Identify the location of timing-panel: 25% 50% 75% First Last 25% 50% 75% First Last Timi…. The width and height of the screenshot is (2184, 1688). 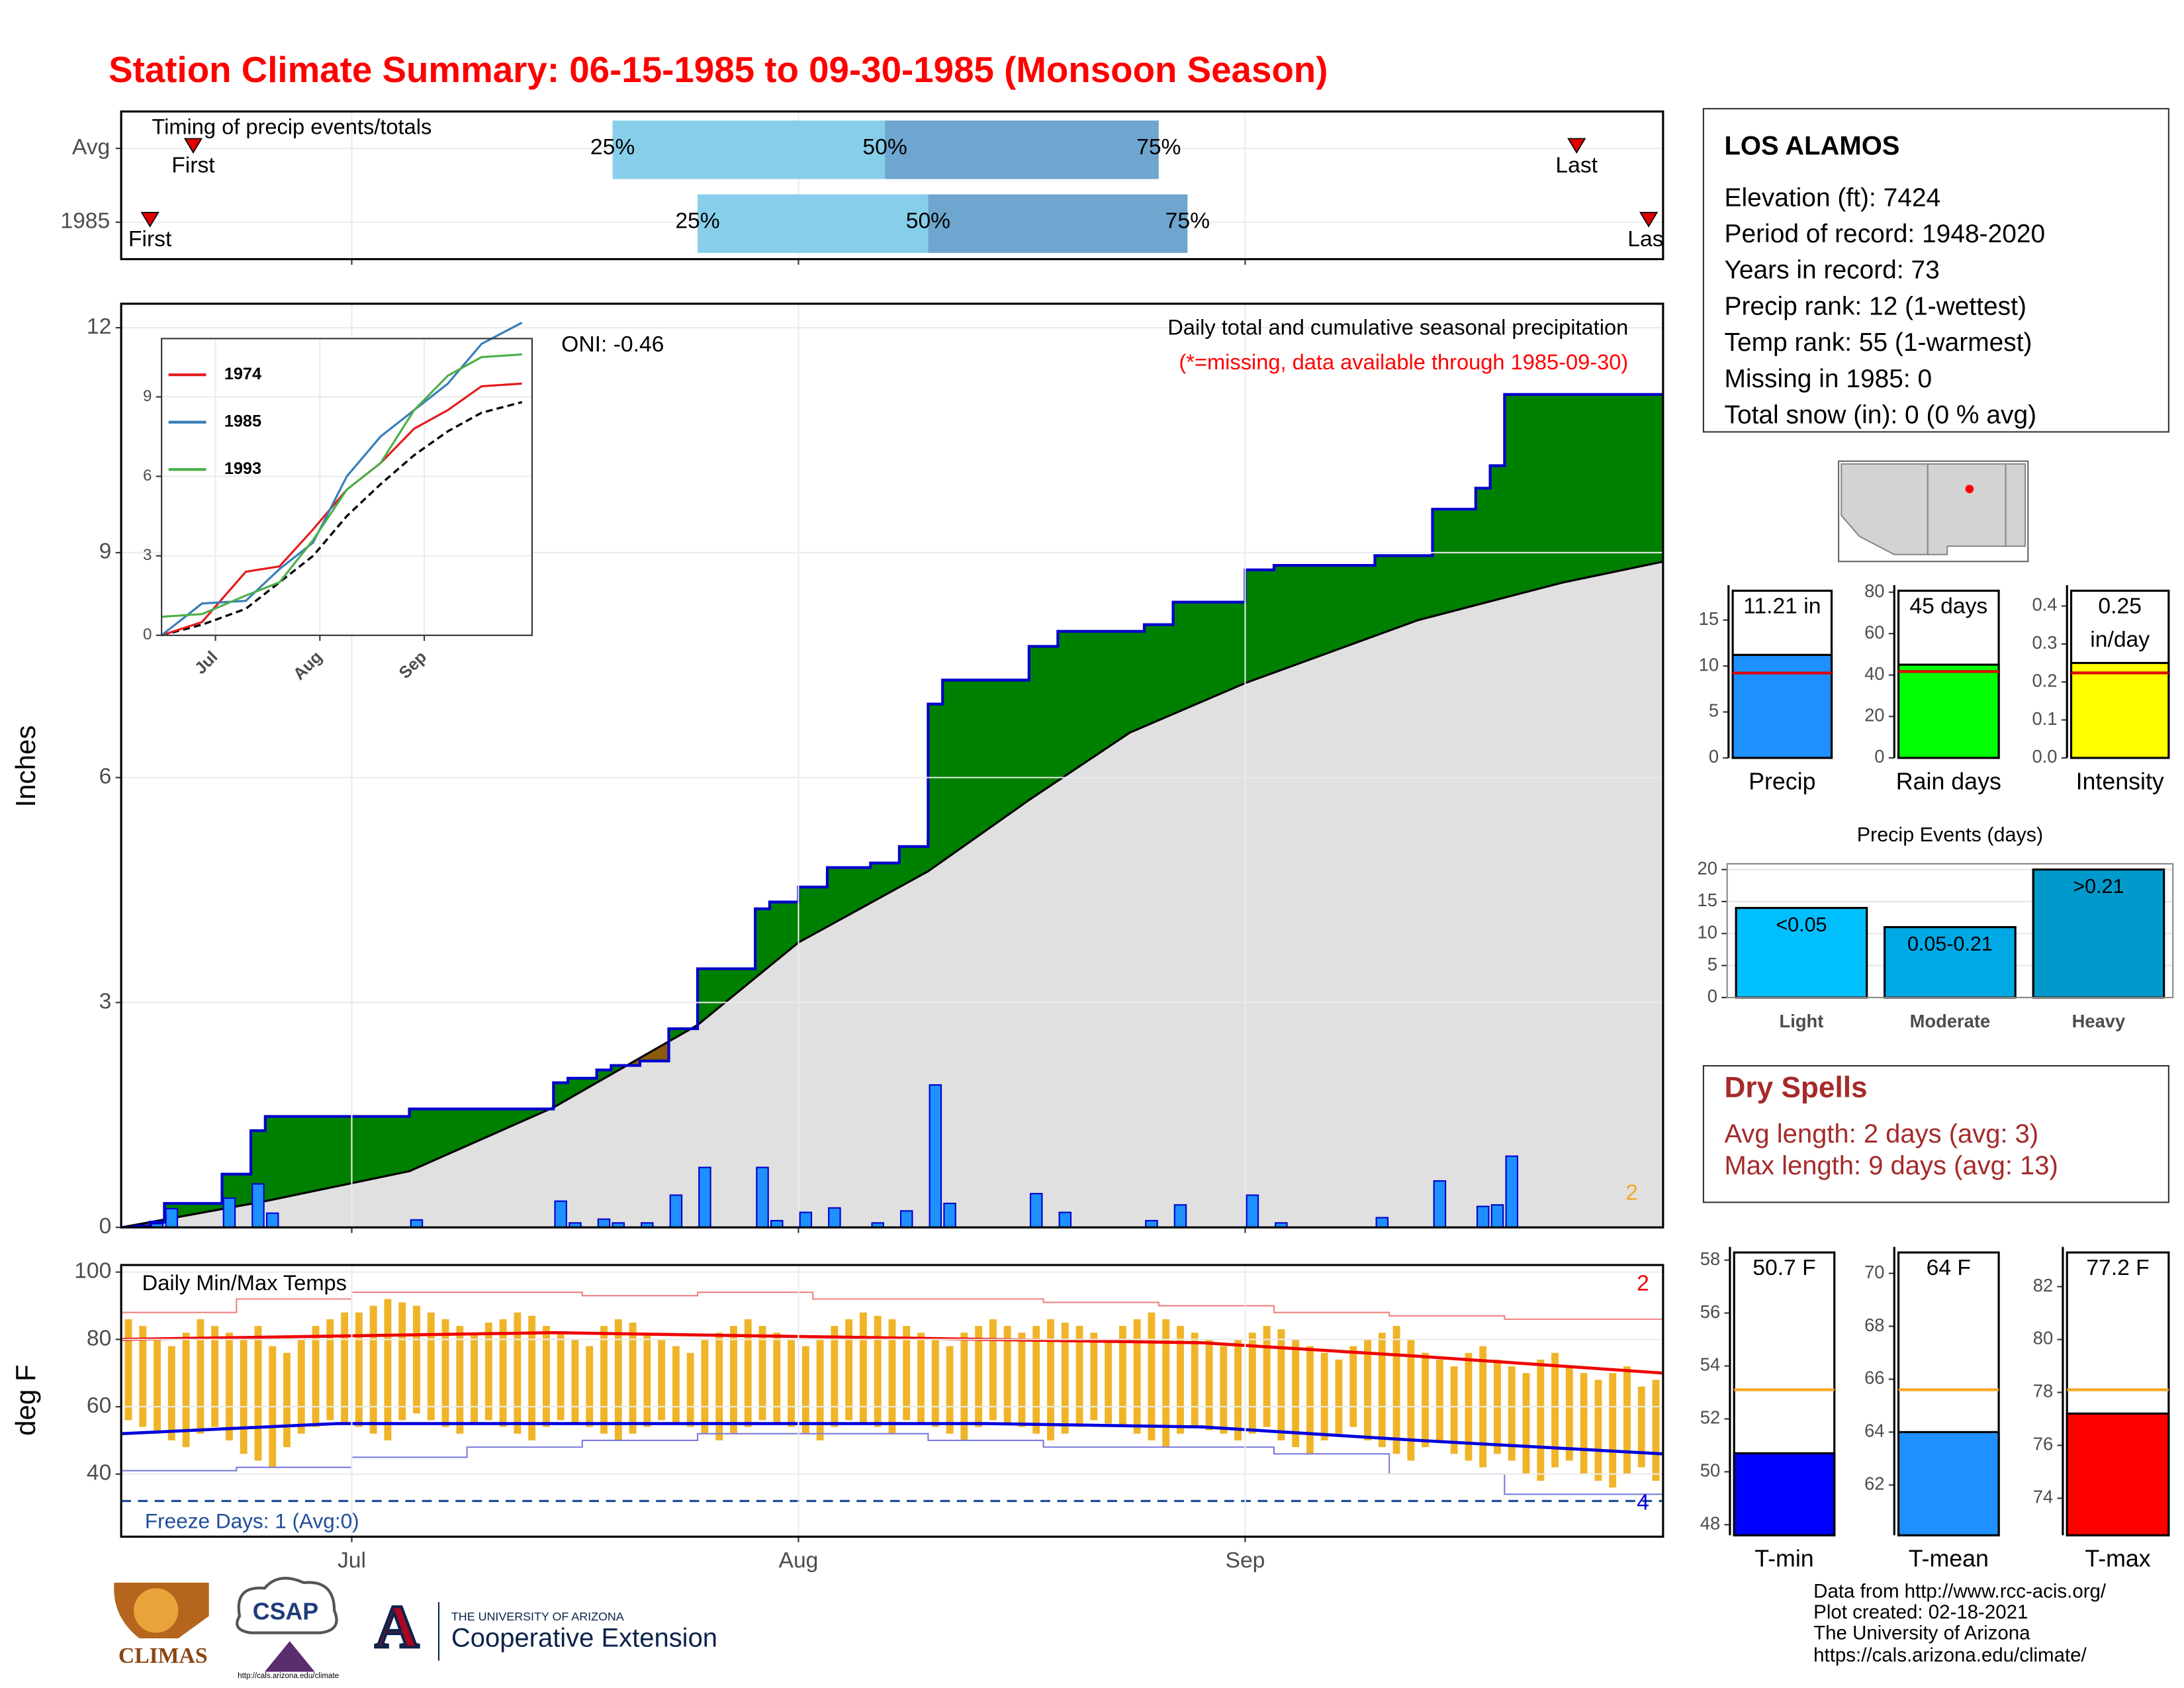
(896, 185).